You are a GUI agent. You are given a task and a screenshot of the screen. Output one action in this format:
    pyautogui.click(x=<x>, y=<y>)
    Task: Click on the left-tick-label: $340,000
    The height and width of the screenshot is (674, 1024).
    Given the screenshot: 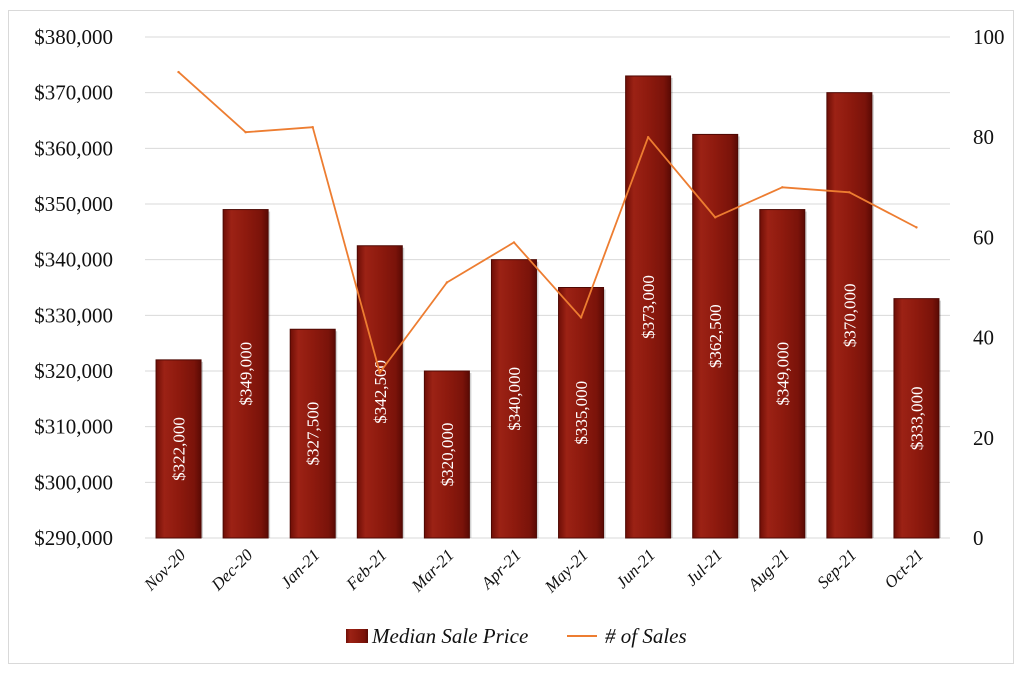 What is the action you would take?
    pyautogui.click(x=73, y=260)
    